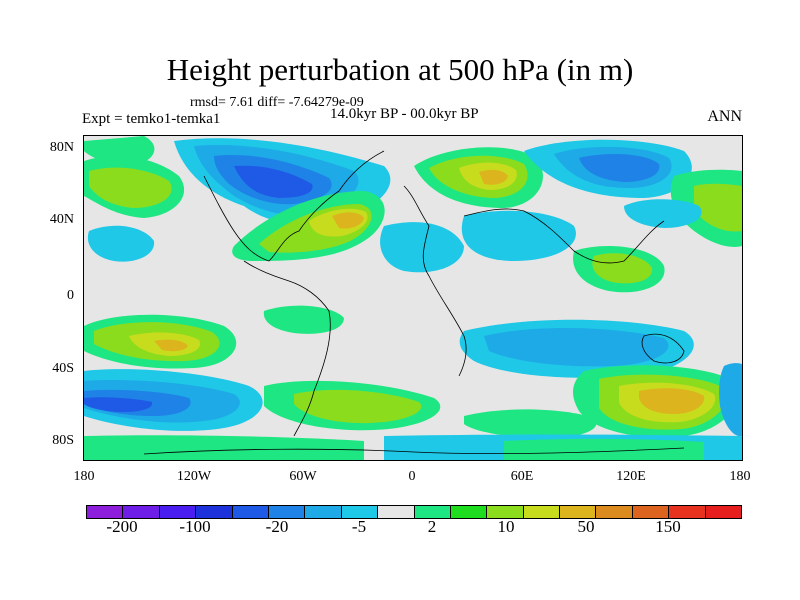  What do you see at coordinates (63, 440) in the screenshot?
I see `lat-label-80s: 80S` at bounding box center [63, 440].